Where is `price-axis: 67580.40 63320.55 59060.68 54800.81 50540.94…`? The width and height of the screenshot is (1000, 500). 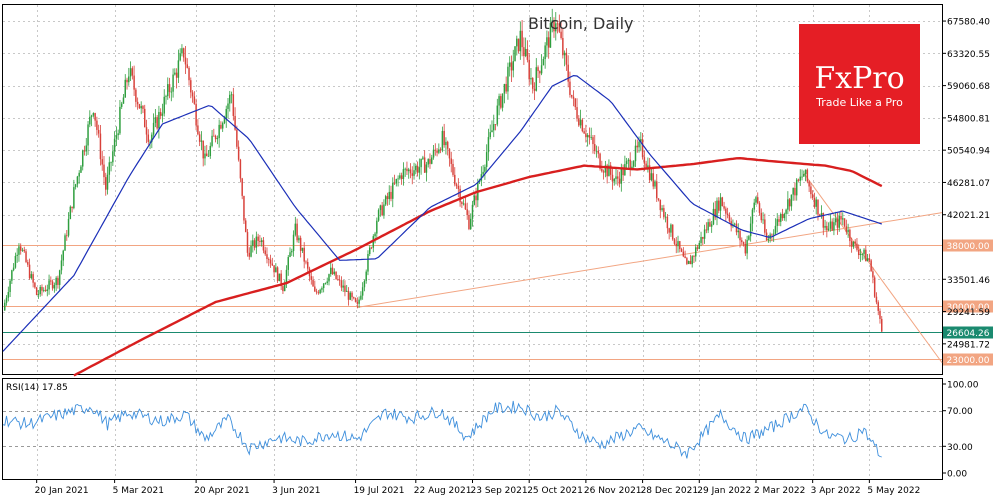 price-axis: 67580.40 63320.55 59060.68 54800.81 50540.94… is located at coordinates (966, 184).